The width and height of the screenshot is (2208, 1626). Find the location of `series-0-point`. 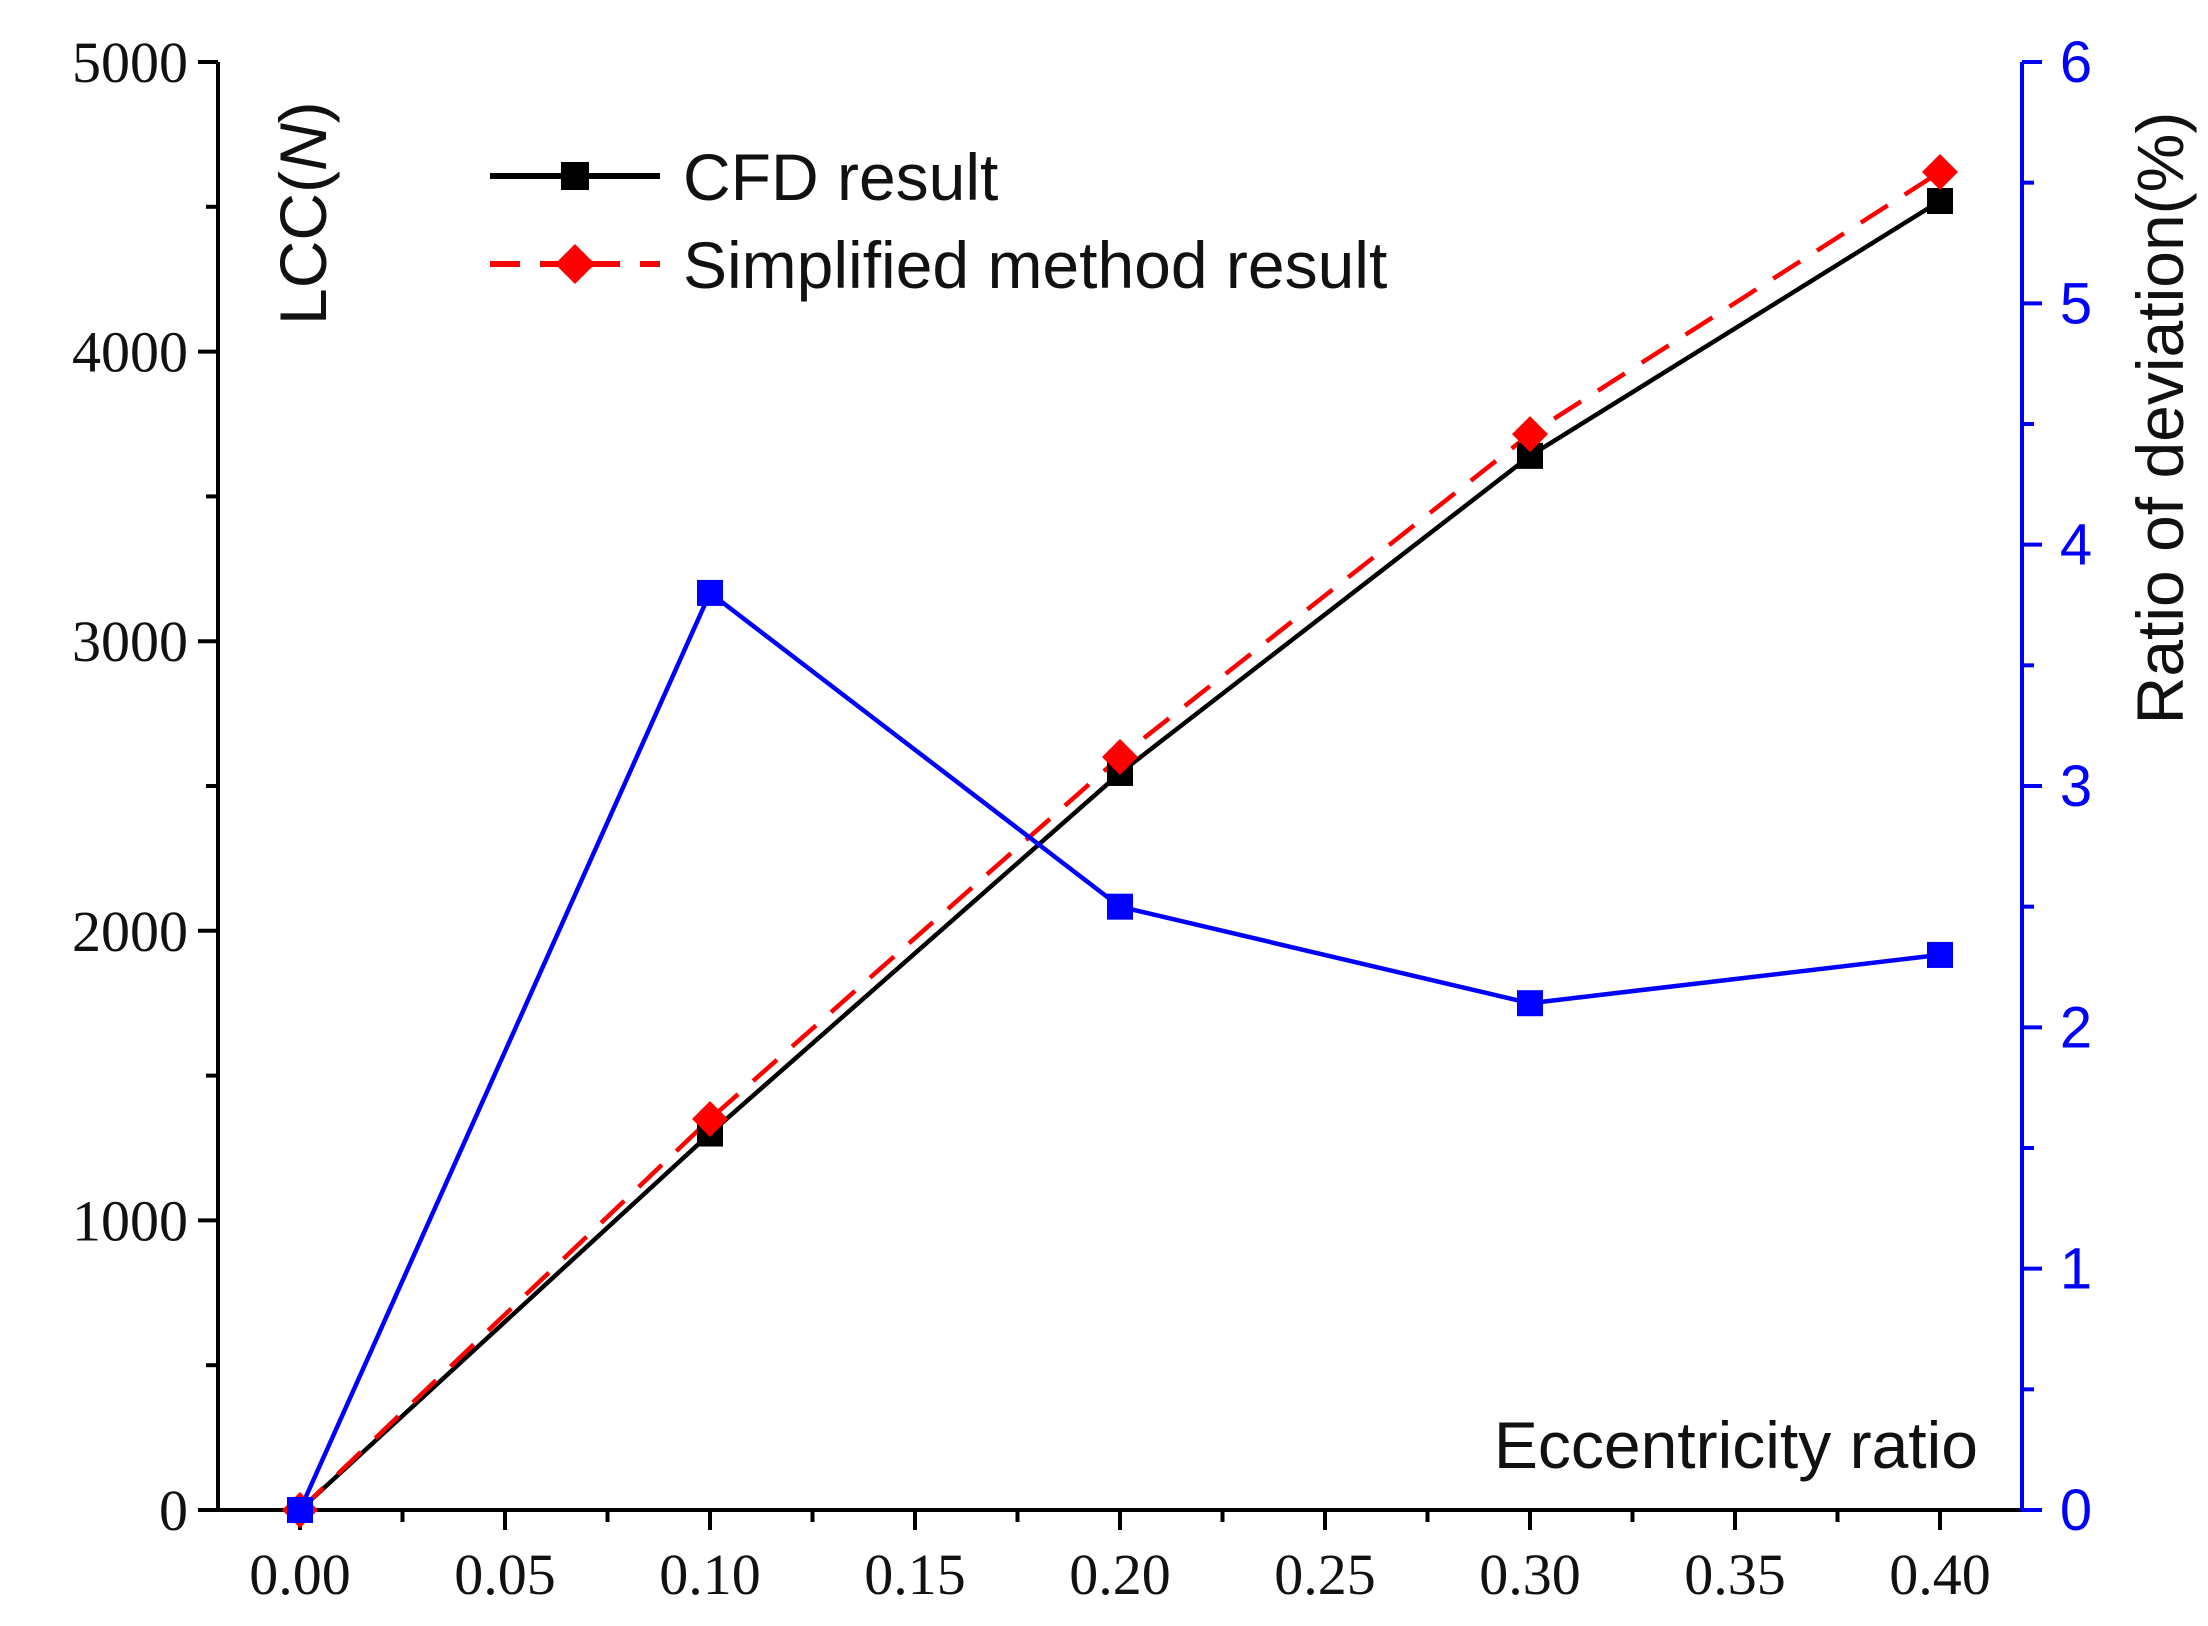

series-0-point is located at coordinates (1940, 201).